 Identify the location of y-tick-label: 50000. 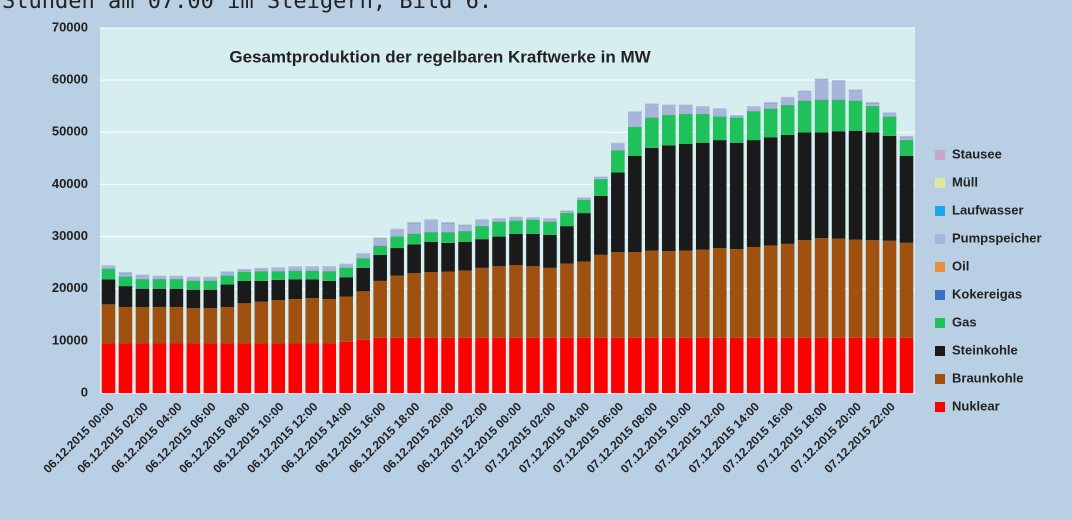
(70, 131).